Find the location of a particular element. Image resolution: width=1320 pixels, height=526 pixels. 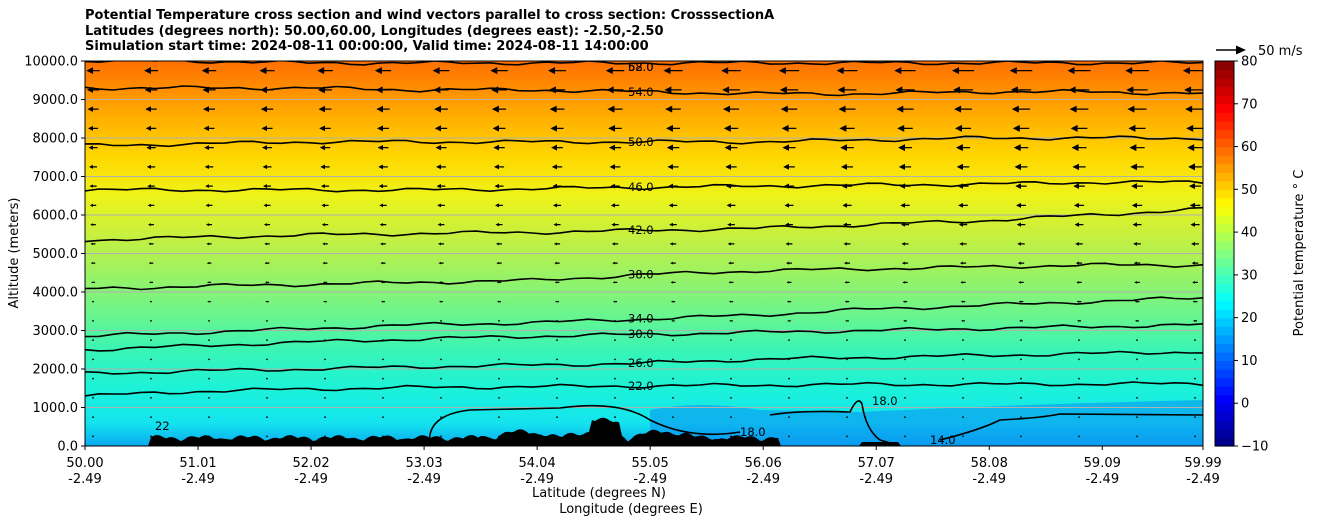

x-tick-label-lat: 51.01 is located at coordinates (197, 463).